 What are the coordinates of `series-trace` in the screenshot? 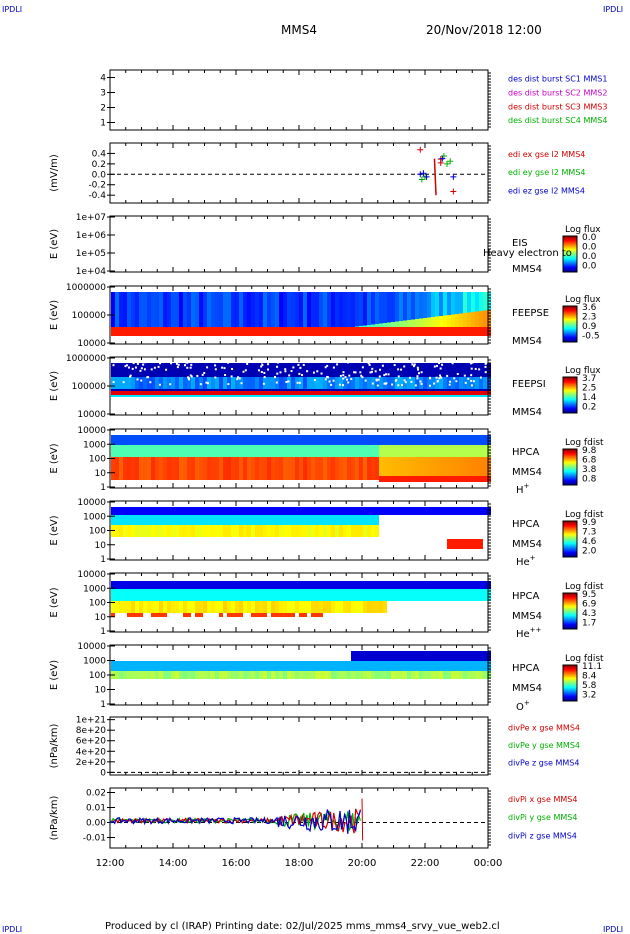 It's located at (362, 819).